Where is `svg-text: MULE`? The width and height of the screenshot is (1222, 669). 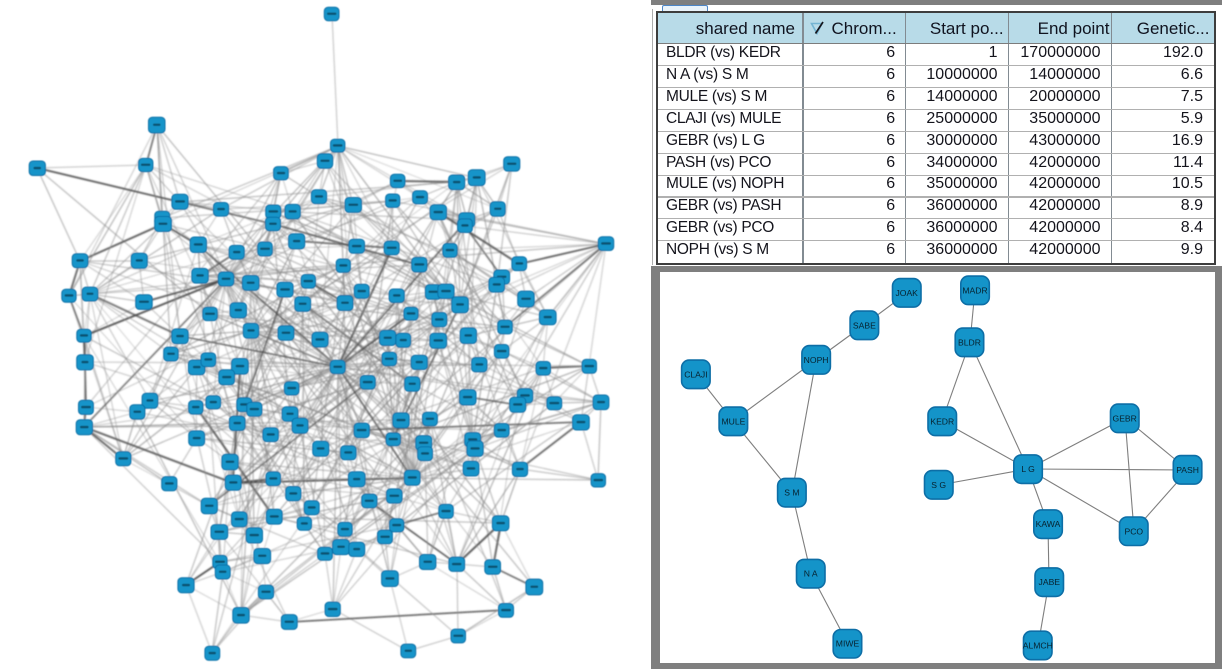 svg-text: MULE is located at coordinates (733, 421).